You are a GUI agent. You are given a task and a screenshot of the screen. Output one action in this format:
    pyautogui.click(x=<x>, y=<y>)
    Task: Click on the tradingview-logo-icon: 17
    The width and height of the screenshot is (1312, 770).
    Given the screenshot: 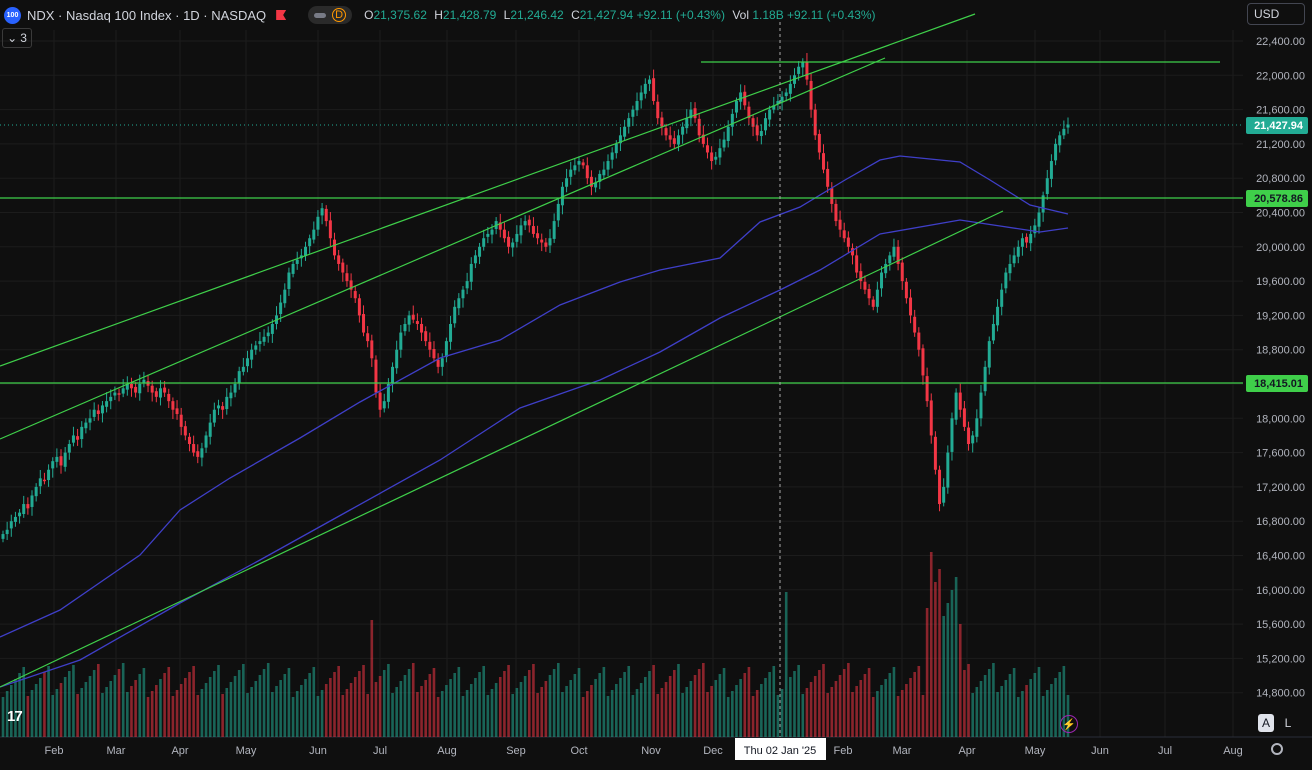 What is the action you would take?
    pyautogui.click(x=15, y=716)
    